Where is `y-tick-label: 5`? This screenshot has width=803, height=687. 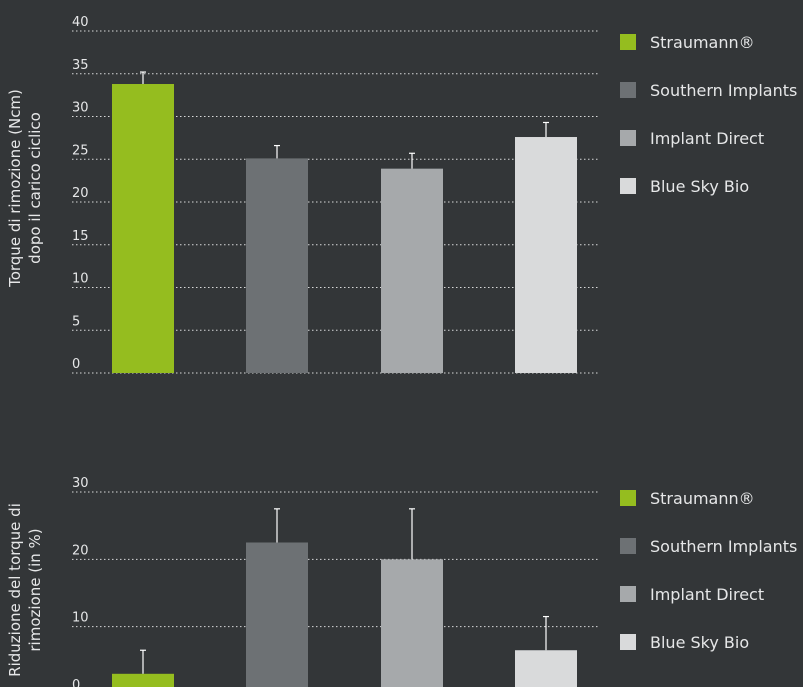 y-tick-label: 5 is located at coordinates (76, 321).